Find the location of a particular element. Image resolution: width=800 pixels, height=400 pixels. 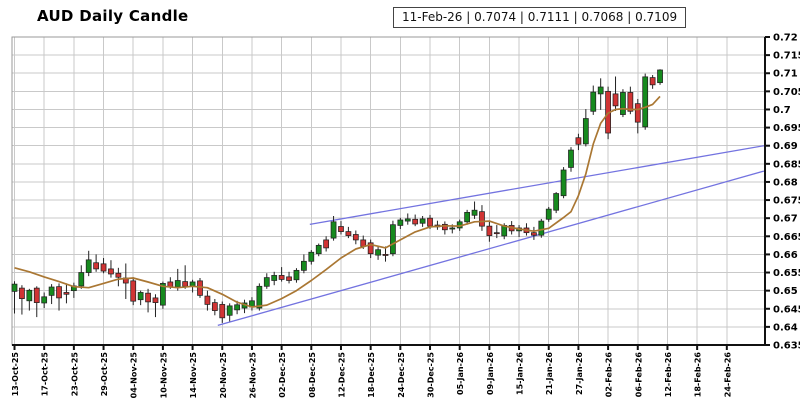

x-tick-label: 10-Nov-25 is located at coordinates (163, 375).